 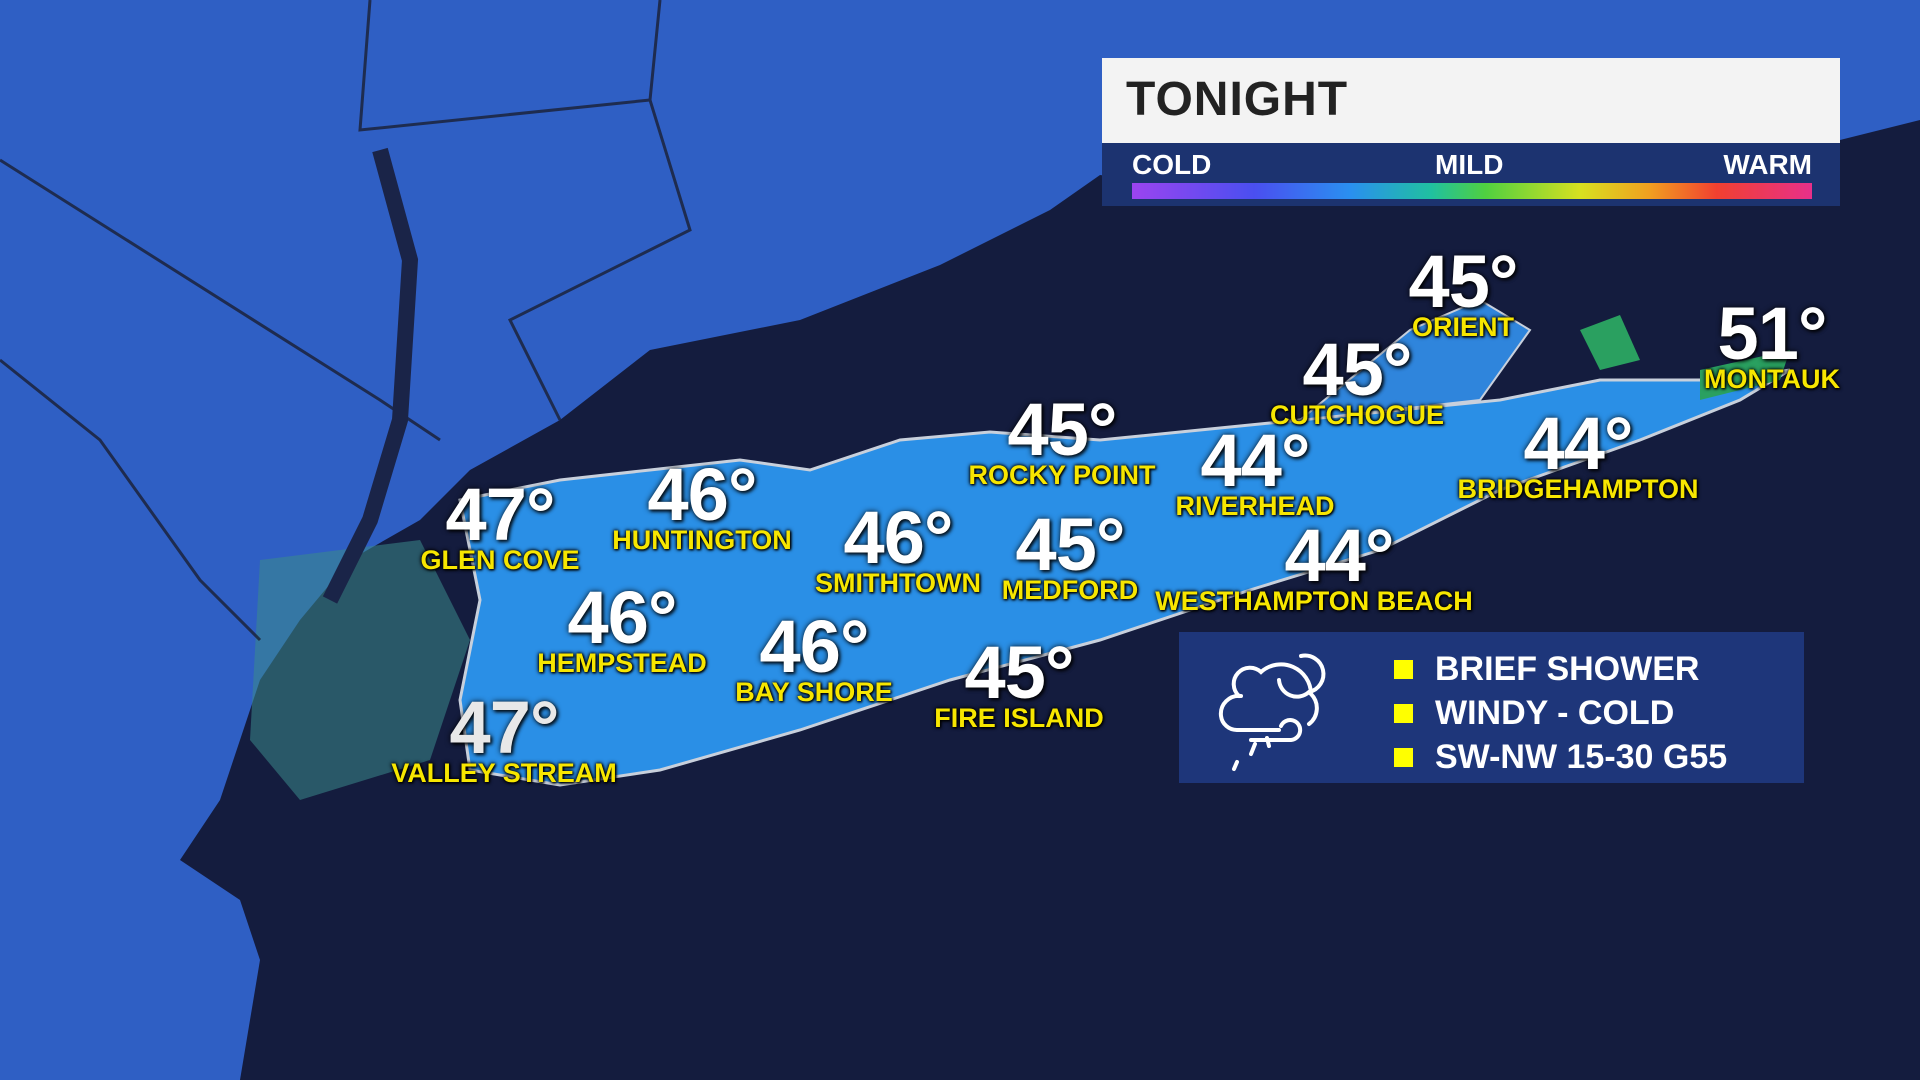 What do you see at coordinates (702, 540) in the screenshot?
I see `city-name: HUNTINGTON` at bounding box center [702, 540].